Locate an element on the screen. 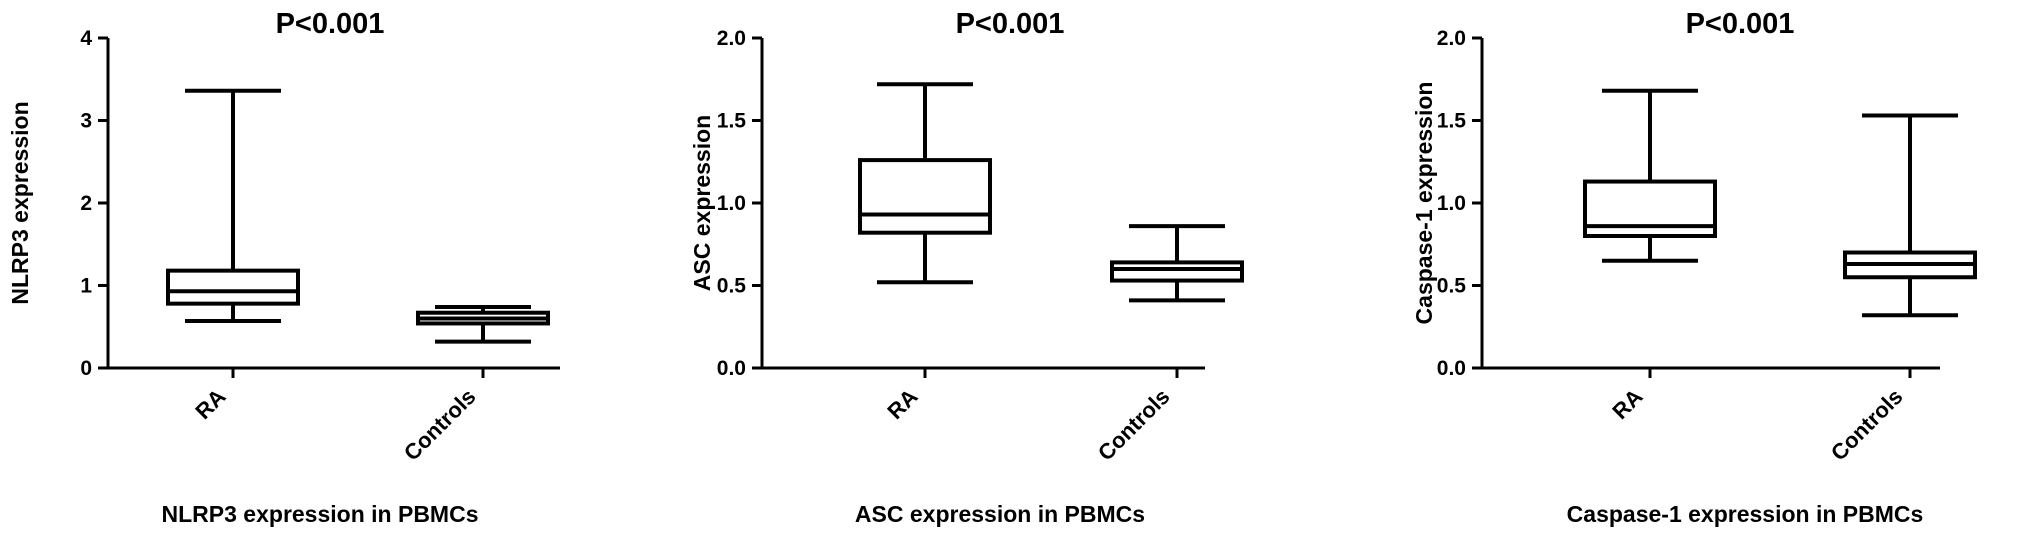 This screenshot has height=537, width=2031. y-axis-label: Caspase-1 expression is located at coordinates (1424, 203).